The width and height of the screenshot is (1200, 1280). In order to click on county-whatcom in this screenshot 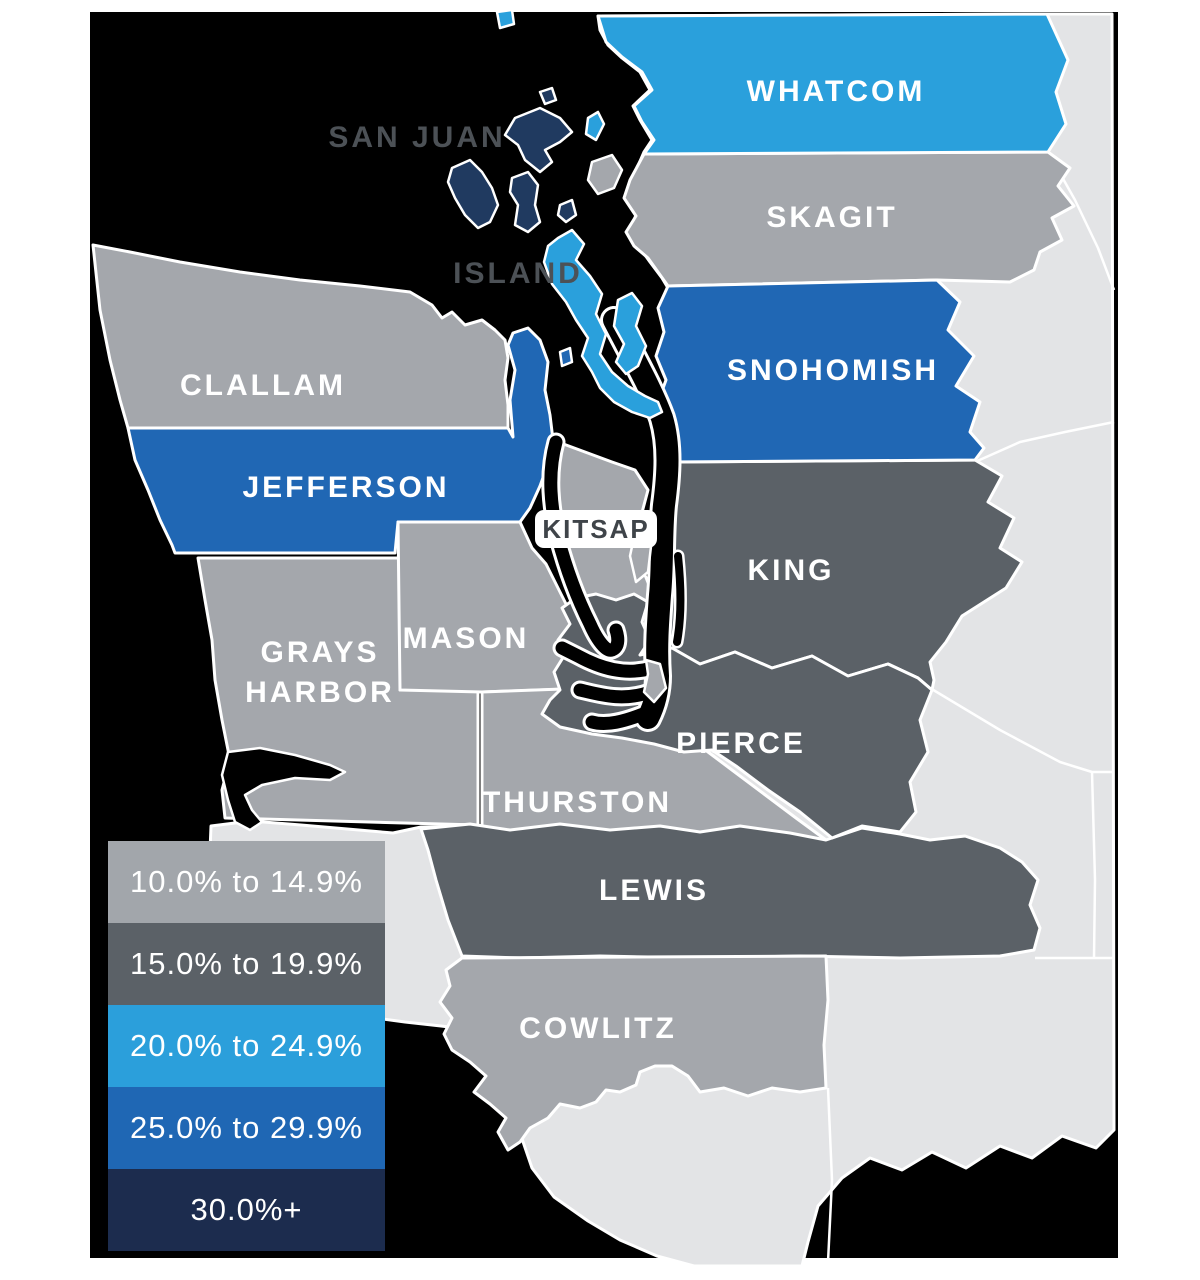, I will do `click(833, 84)`.